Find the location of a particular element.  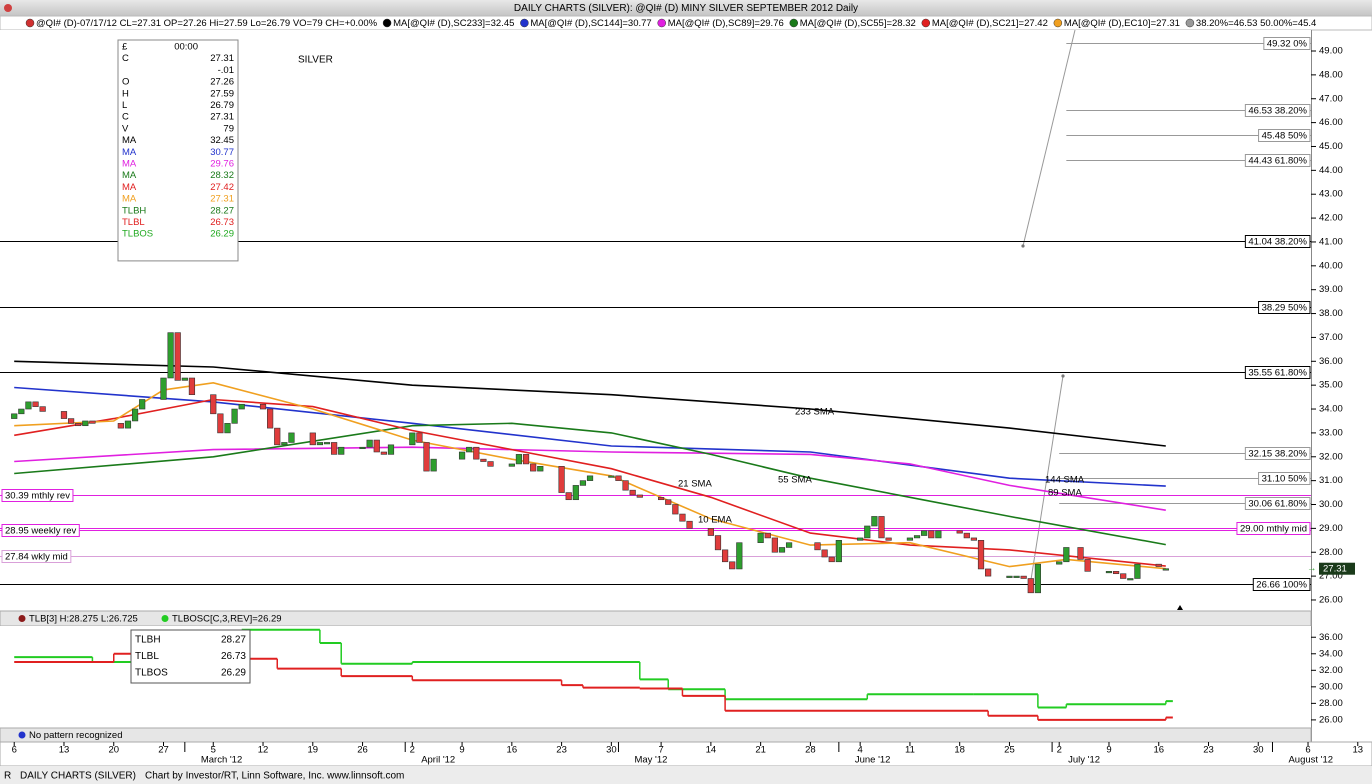

x-tick-label: 16 is located at coordinates (512, 750).